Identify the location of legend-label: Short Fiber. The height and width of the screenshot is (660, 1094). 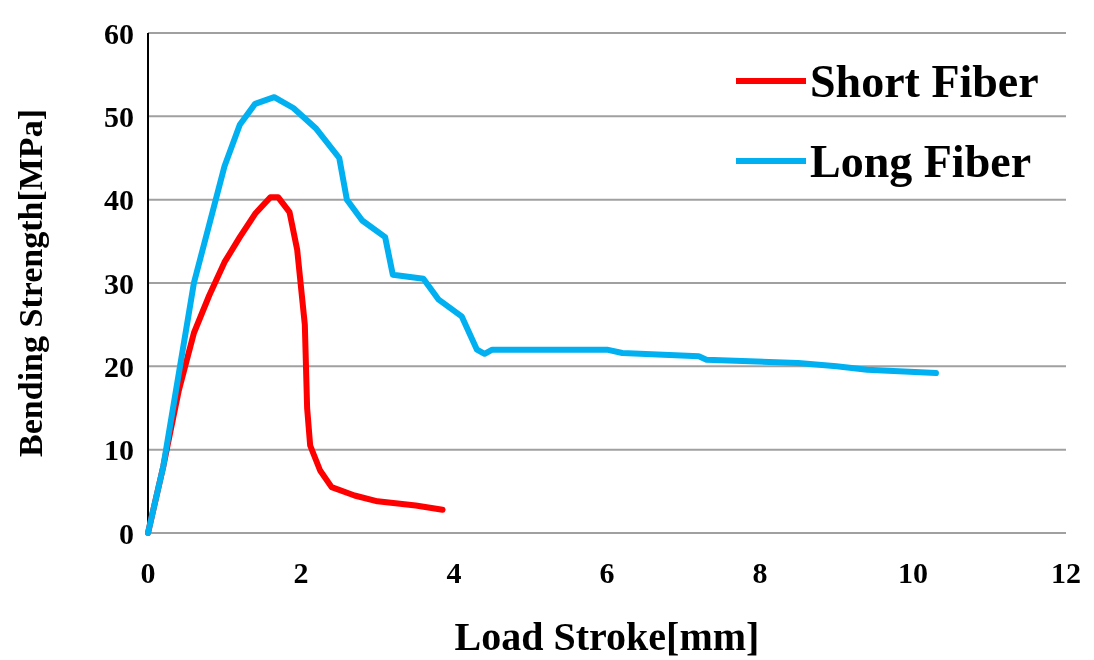
(924, 82).